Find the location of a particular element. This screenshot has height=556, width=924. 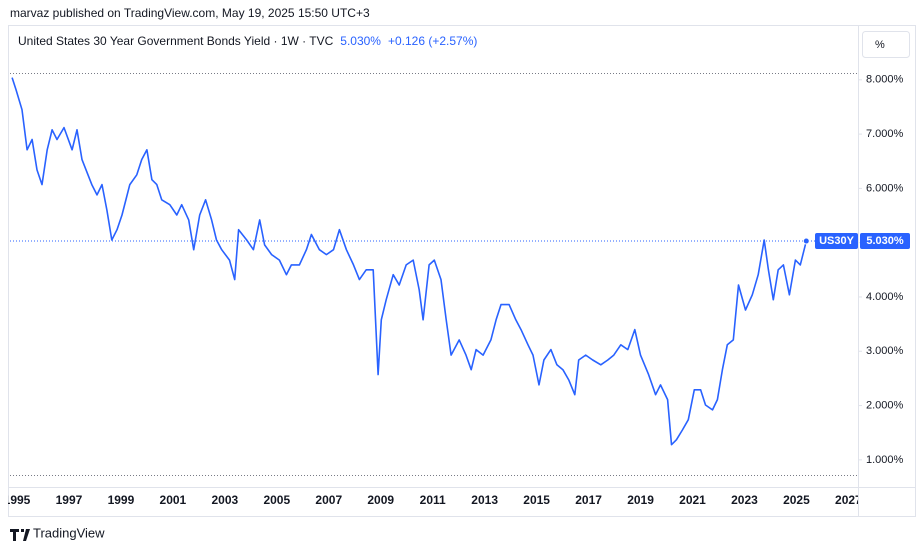

x-tick-label: 2011 is located at coordinates (433, 500).